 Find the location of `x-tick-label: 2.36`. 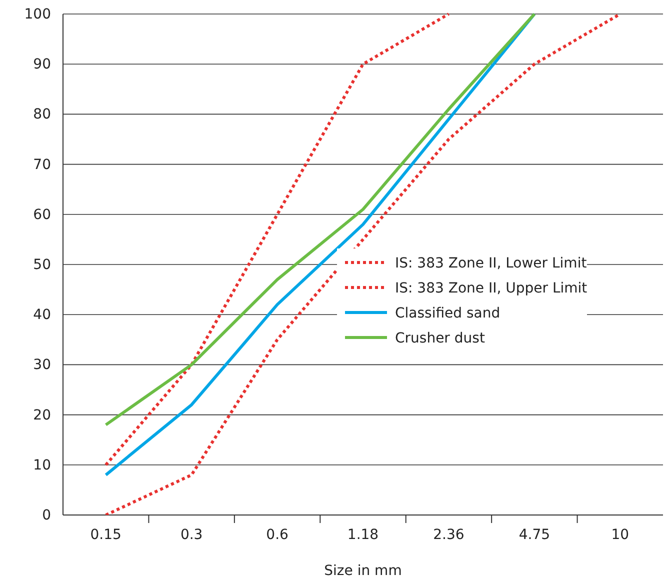

x-tick-label: 2.36 is located at coordinates (448, 534).